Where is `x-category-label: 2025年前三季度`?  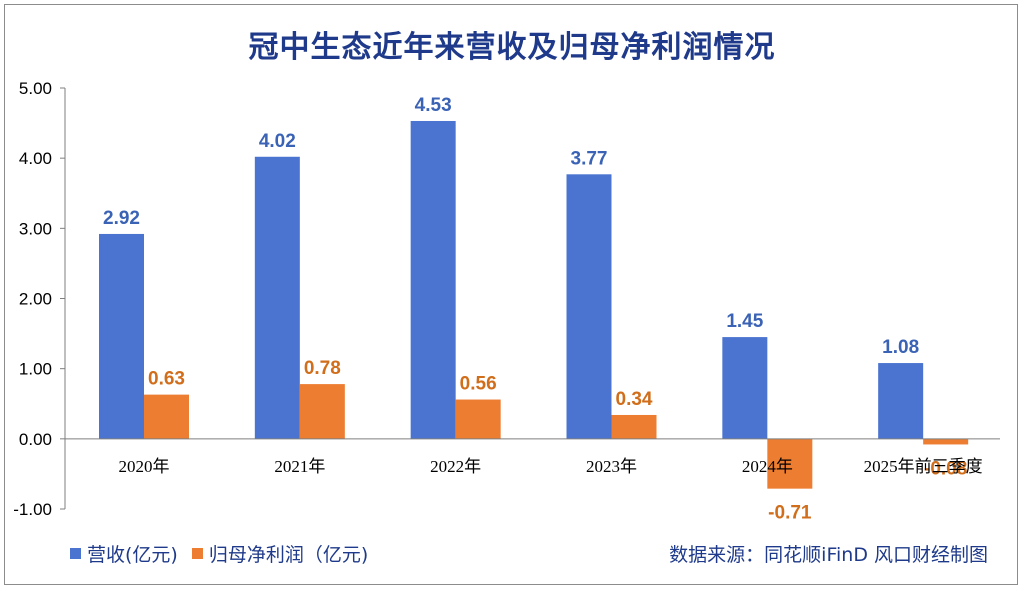
x-category-label: 2025年前三季度 is located at coordinates (923, 466).